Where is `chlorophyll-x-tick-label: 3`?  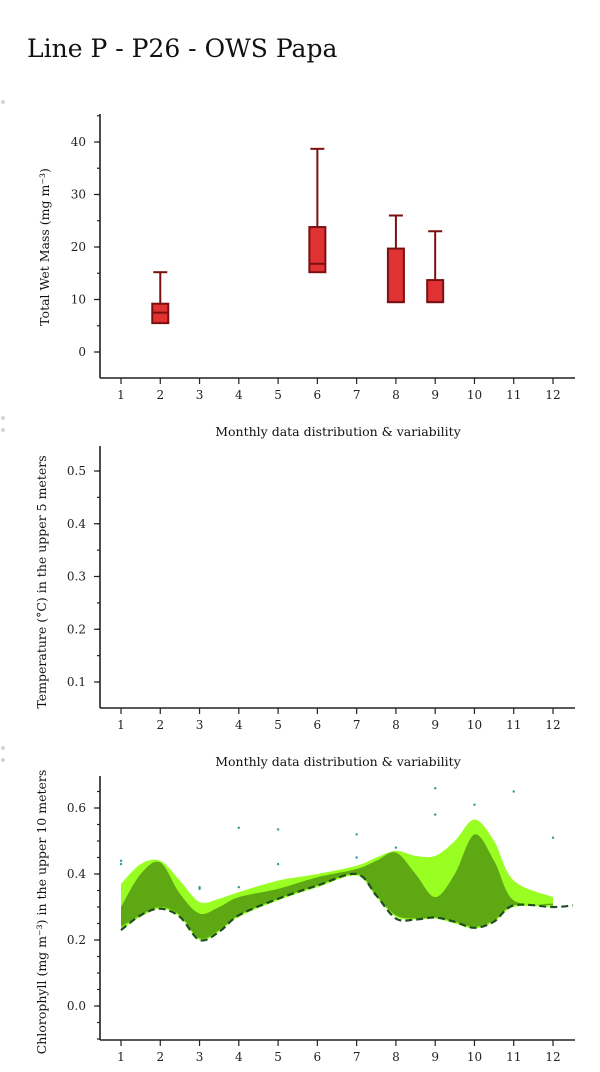
chlorophyll-x-tick-label: 3 is located at coordinates (200, 1057).